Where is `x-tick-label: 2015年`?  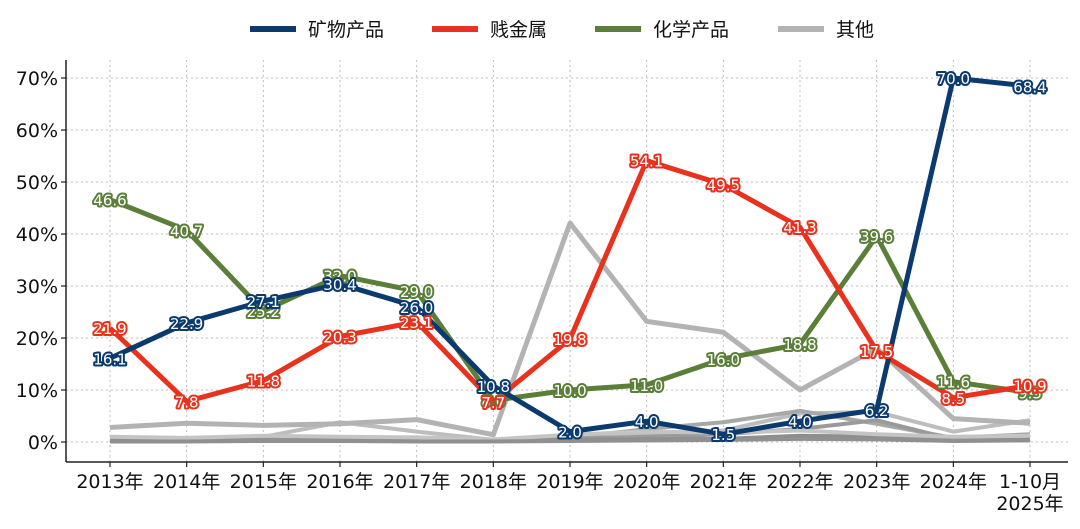 x-tick-label: 2015年 is located at coordinates (263, 482).